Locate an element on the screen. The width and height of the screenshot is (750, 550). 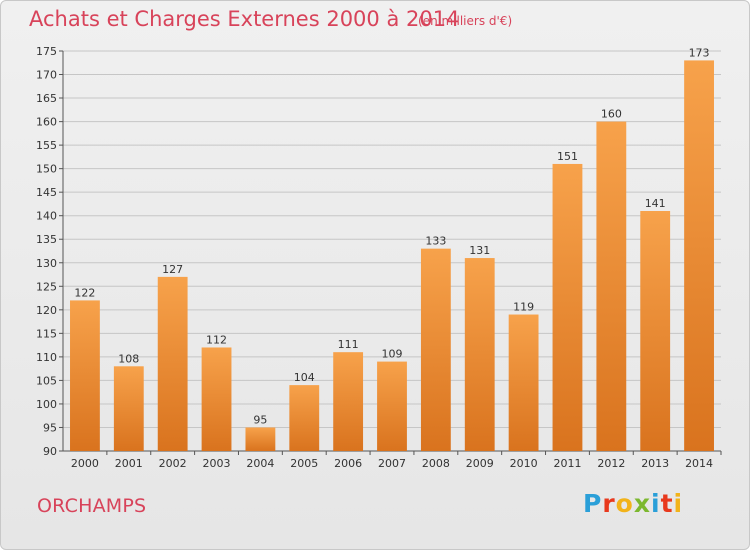
x-tick-label: 2011 is located at coordinates (567, 463).